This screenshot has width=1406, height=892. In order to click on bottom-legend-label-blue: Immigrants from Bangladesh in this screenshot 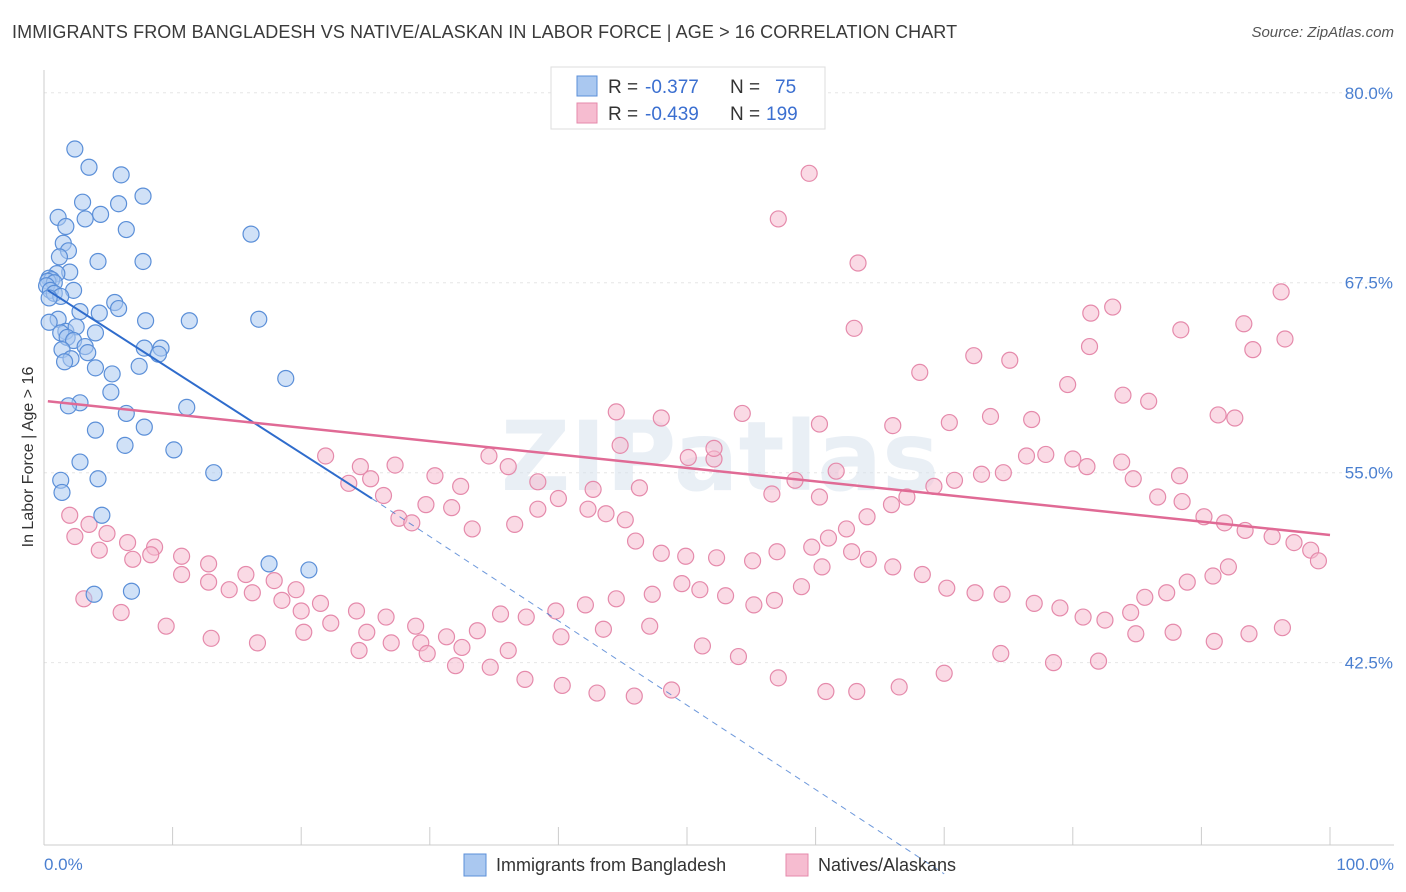, I will do `click(611, 865)`.